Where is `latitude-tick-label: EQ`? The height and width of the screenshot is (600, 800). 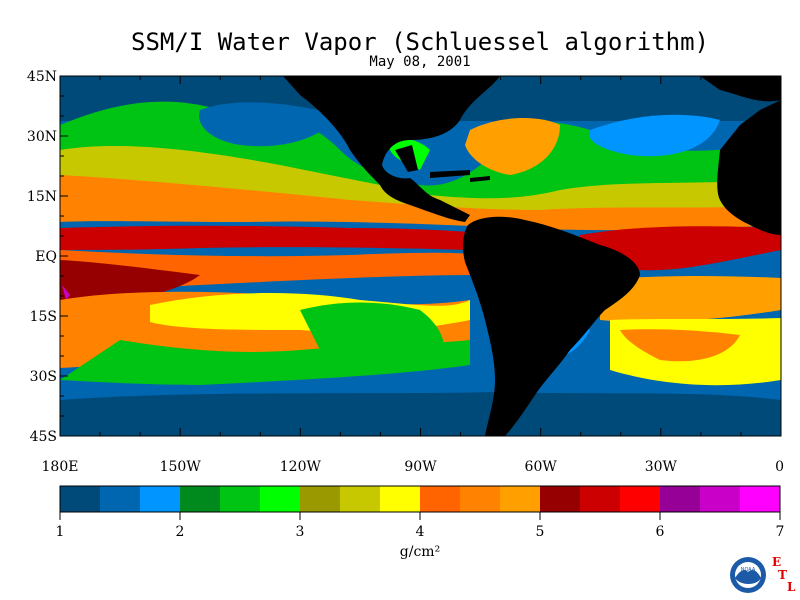 latitude-tick-label: EQ is located at coordinates (46, 257).